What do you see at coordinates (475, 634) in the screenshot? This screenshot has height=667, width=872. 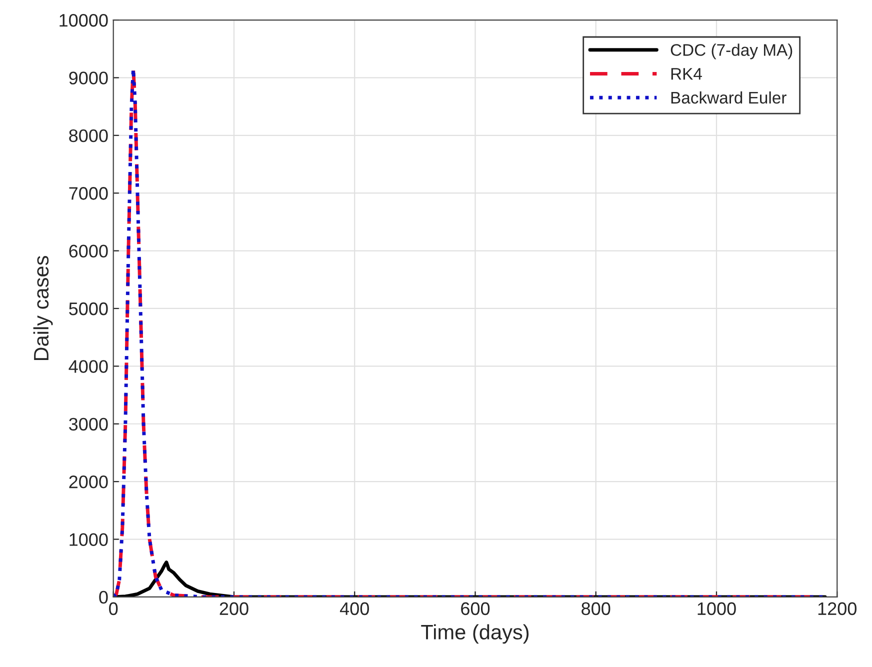 I see `x-axis-title: Time (days)` at bounding box center [475, 634].